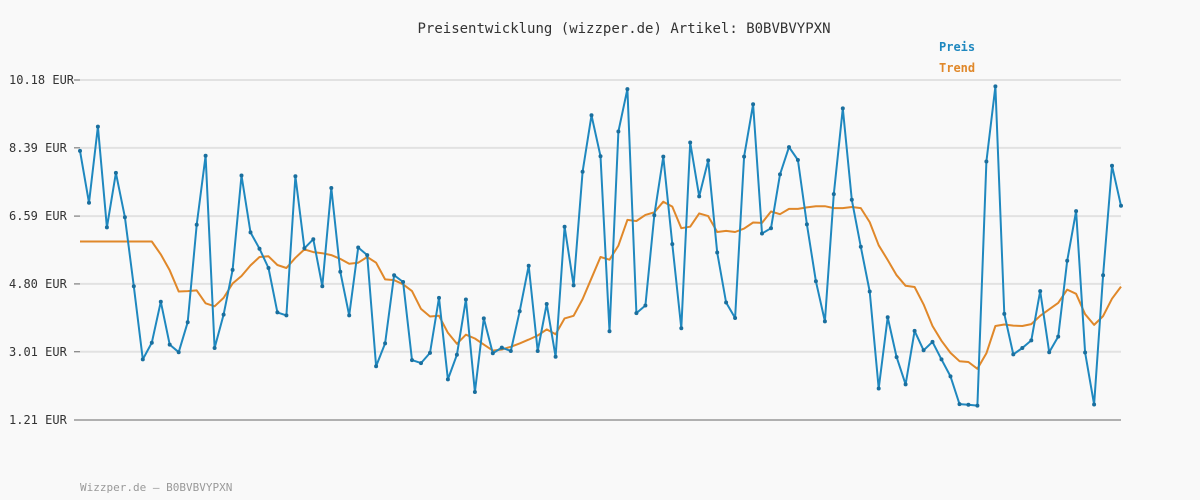 This screenshot has width=1200, height=500. What do you see at coordinates (38, 420) in the screenshot?
I see `y-tick-label: 1.21 EUR` at bounding box center [38, 420].